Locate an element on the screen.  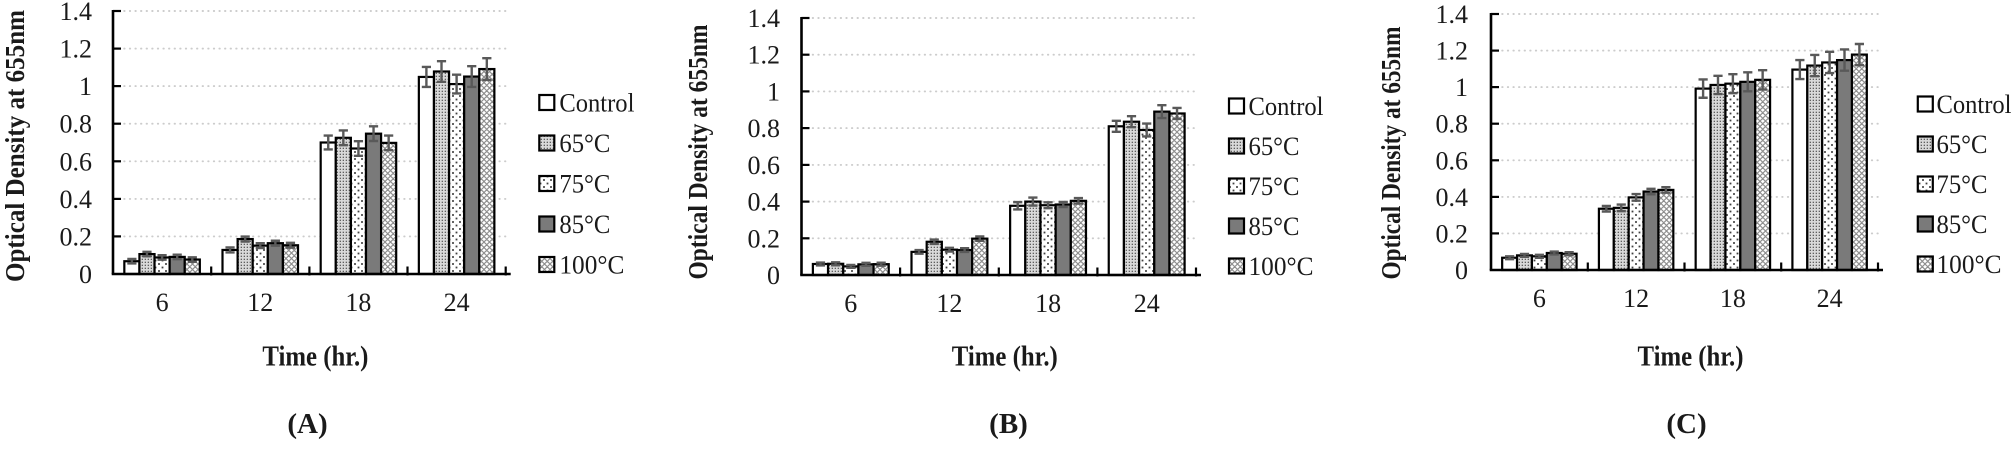
svg-text: (C) is located at coordinates (1686, 424).